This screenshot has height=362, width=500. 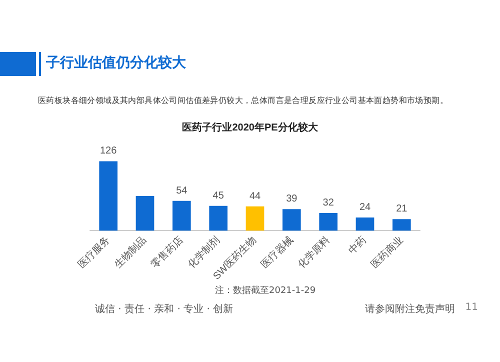 What do you see at coordinates (164, 309) in the screenshot?
I see `text: 诚信 · 责任 · 亲和 · 专业 · 创新` at bounding box center [164, 309].